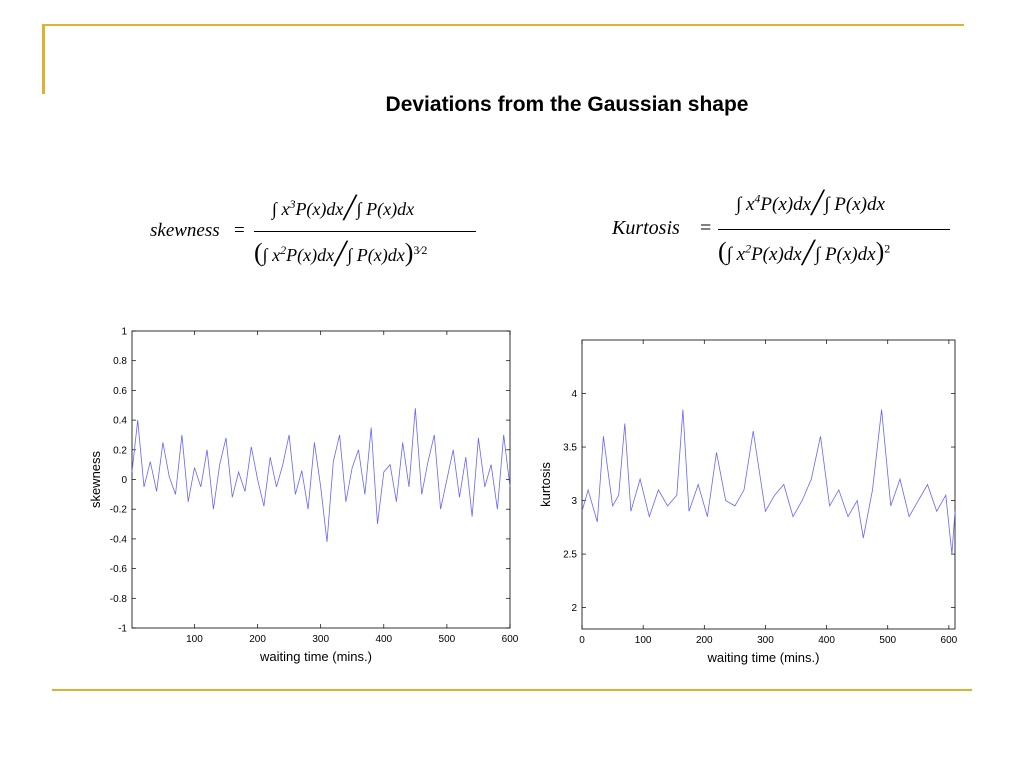  What do you see at coordinates (834, 229) in the screenshot?
I see `kurtosis-fraction-bar` at bounding box center [834, 229].